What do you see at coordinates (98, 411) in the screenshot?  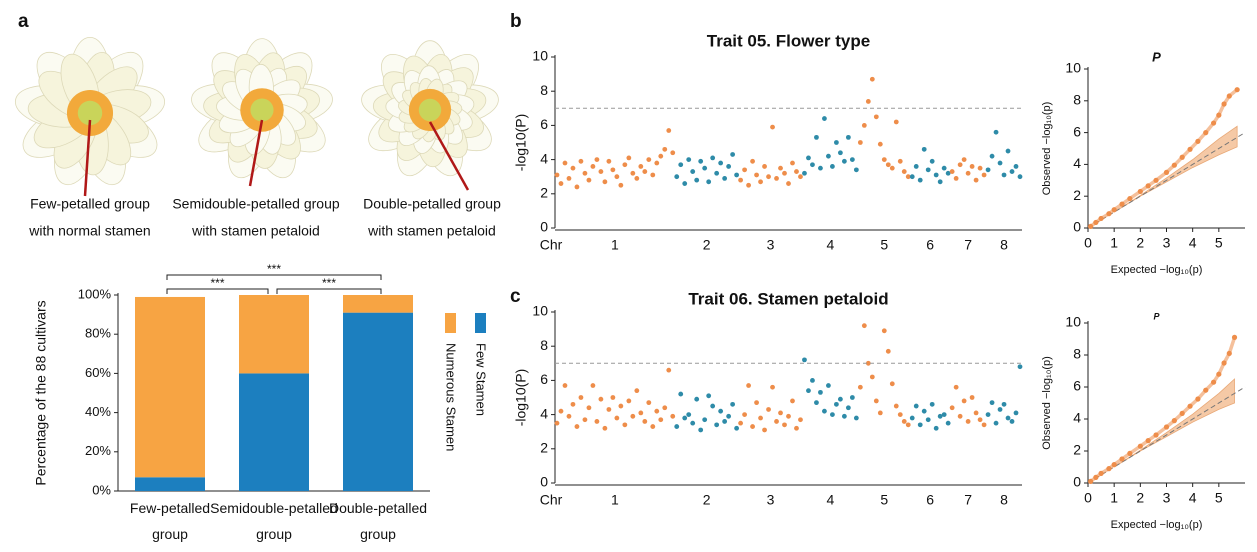 I see `y-tick-label: 40%` at bounding box center [98, 411].